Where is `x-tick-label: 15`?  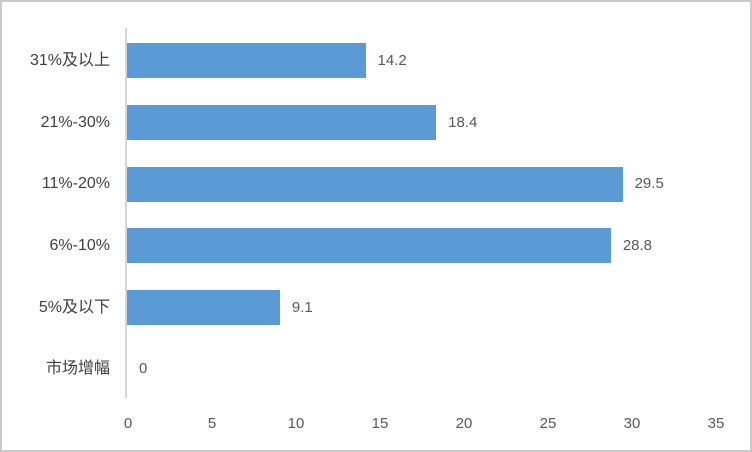 x-tick-label: 15 is located at coordinates (380, 423).